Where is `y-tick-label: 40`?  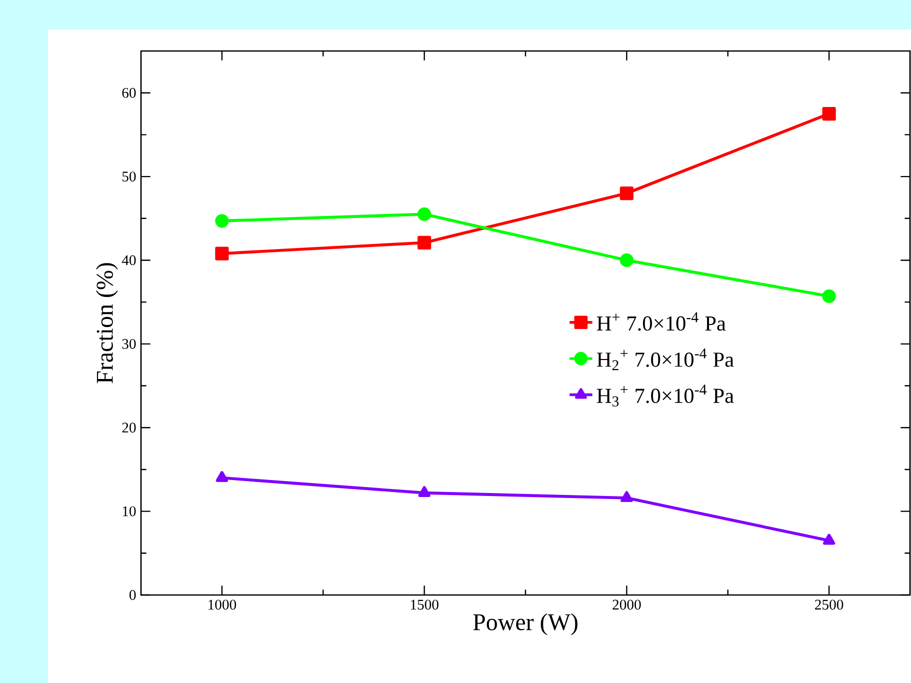 y-tick-label: 40 is located at coordinates (129, 260).